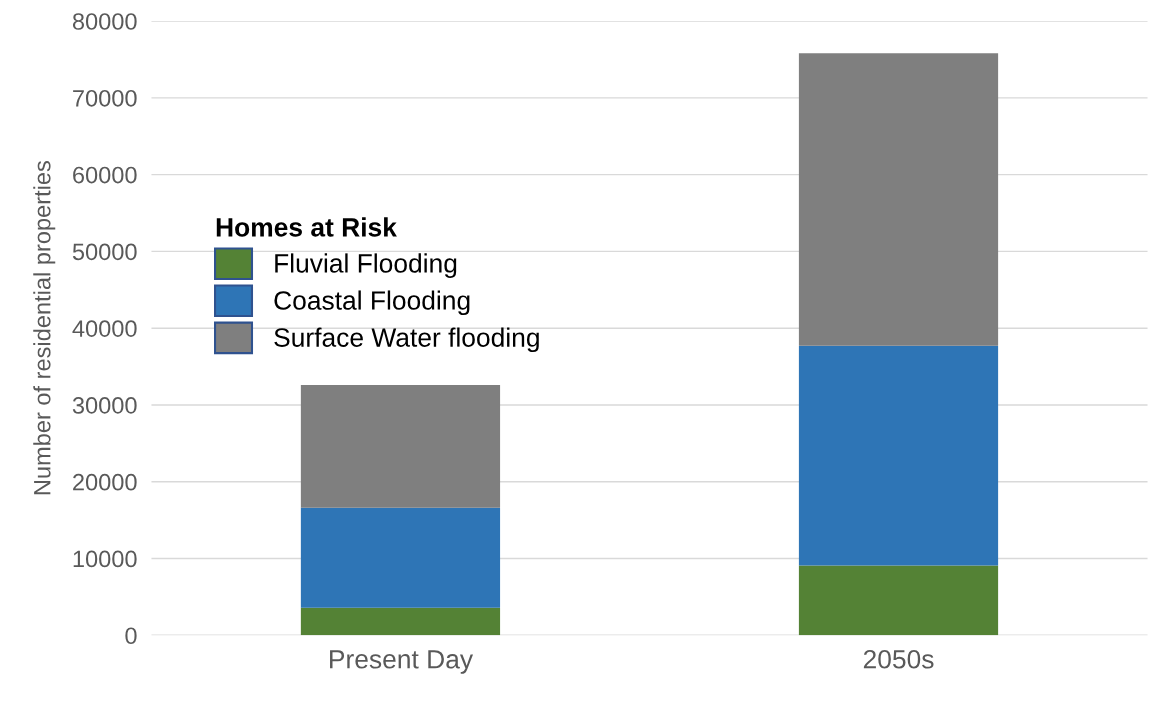 The image size is (1165, 702). Describe the element at coordinates (104, 252) in the screenshot. I see `y-tick-label: 50000` at that location.